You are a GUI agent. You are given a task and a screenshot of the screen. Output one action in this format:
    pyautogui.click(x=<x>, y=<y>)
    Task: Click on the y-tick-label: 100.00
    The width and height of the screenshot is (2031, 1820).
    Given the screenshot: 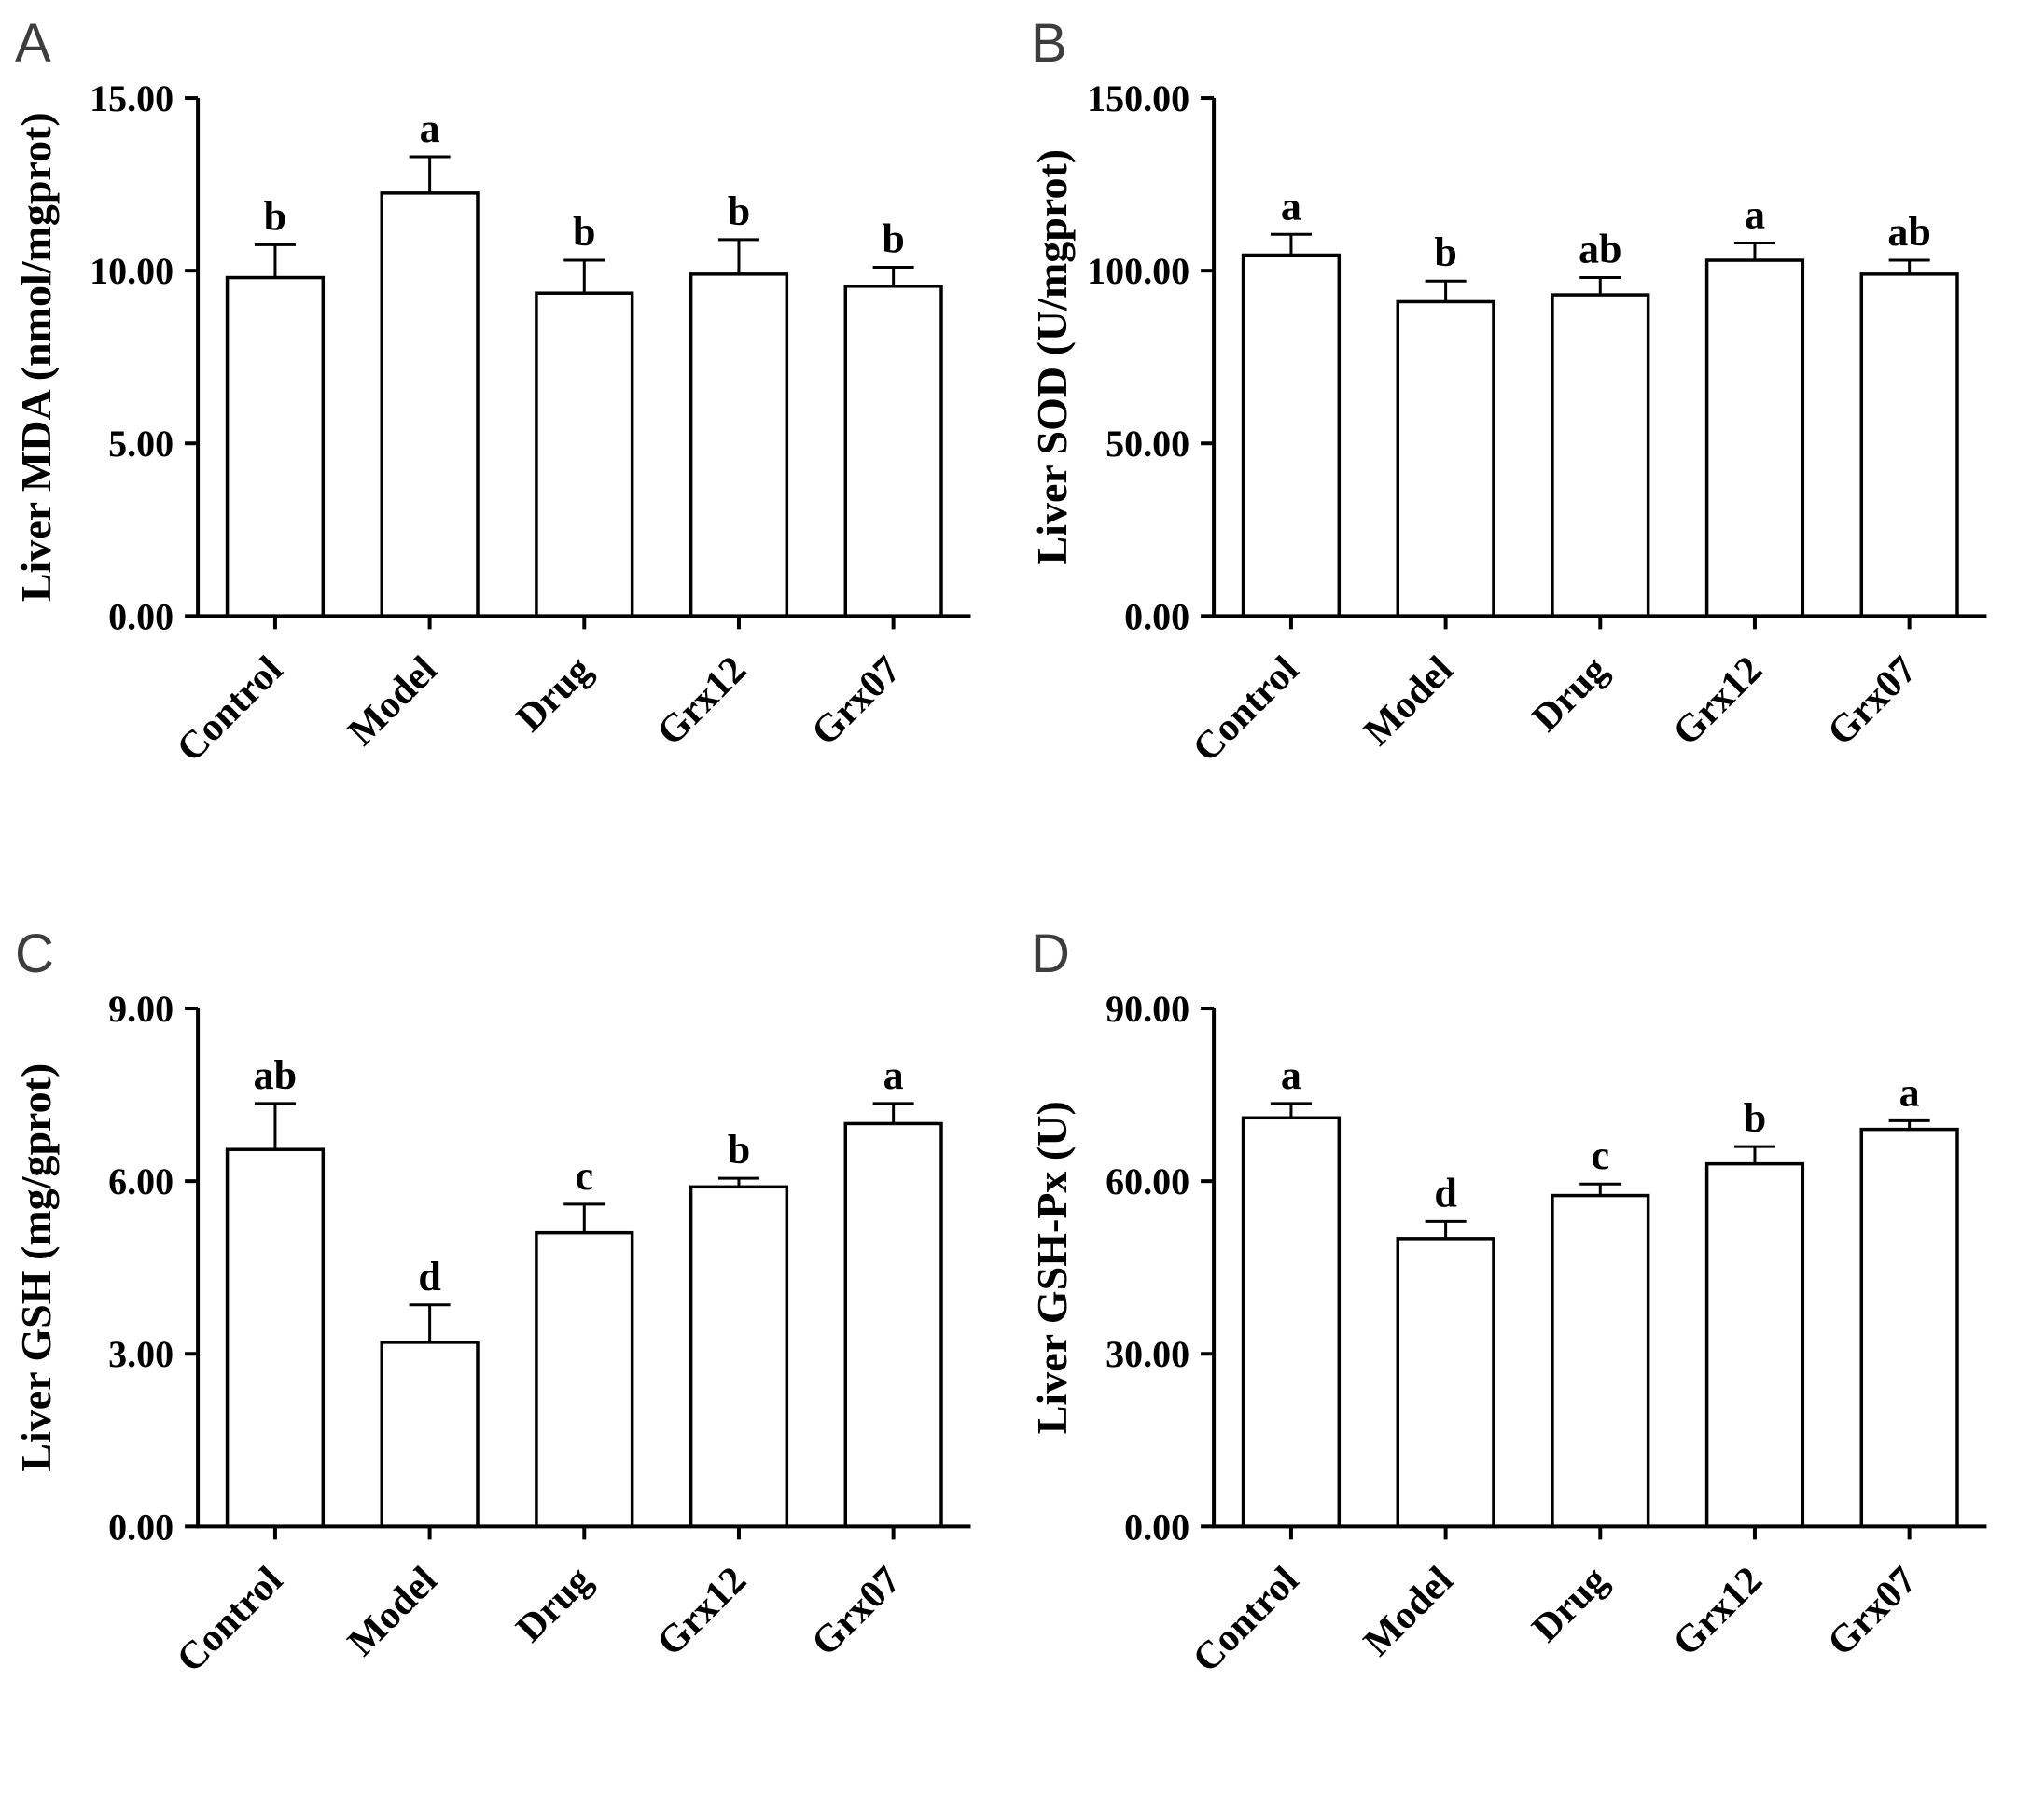 What is the action you would take?
    pyautogui.click(x=1138, y=271)
    